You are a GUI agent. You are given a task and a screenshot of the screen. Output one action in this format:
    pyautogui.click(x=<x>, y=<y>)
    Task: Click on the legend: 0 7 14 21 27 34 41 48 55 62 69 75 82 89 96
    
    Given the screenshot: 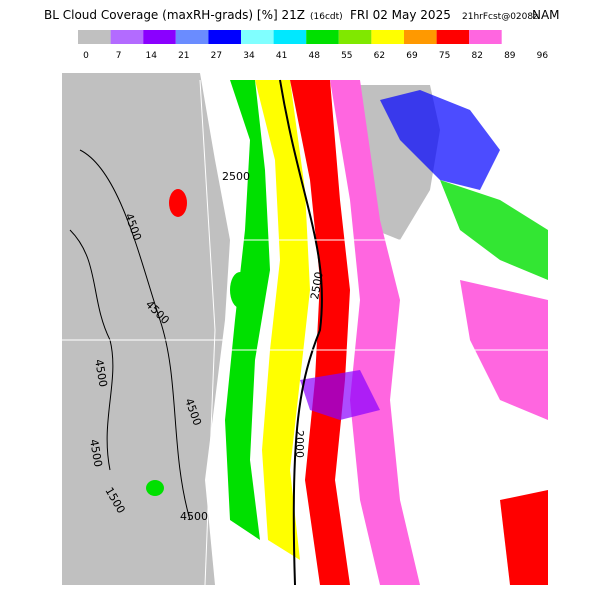 What is the action you would take?
    pyautogui.click(x=313, y=45)
    